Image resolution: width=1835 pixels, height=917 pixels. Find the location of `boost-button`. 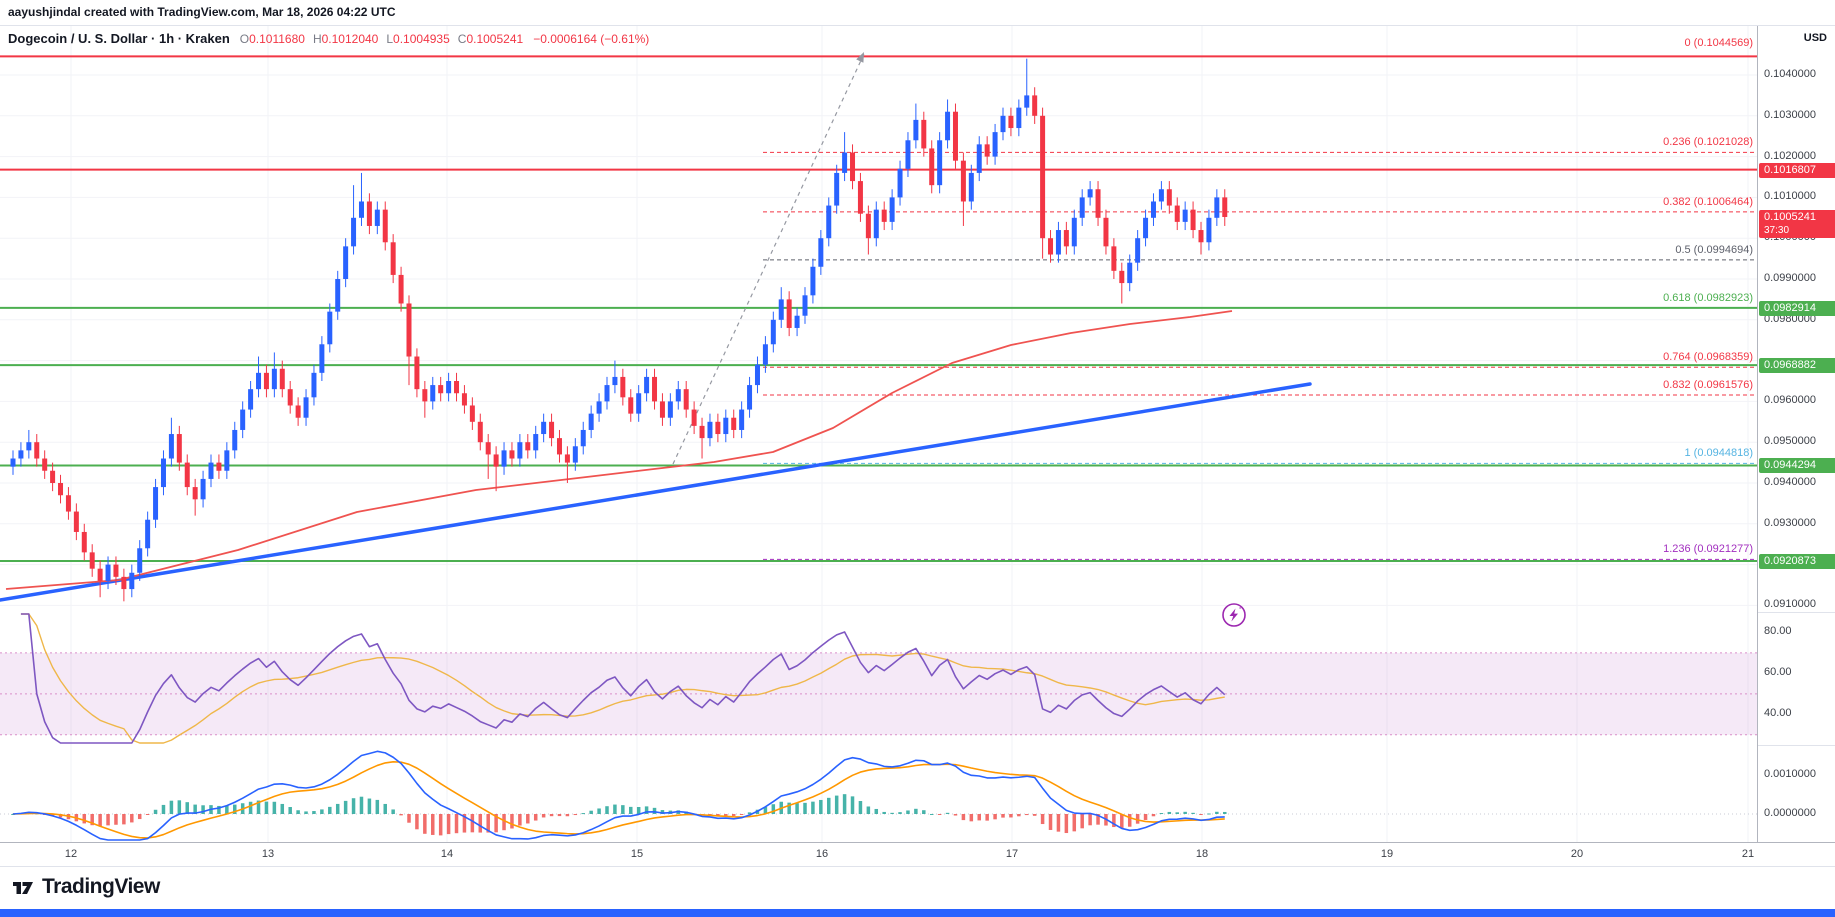

boost-button is located at coordinates (1234, 615).